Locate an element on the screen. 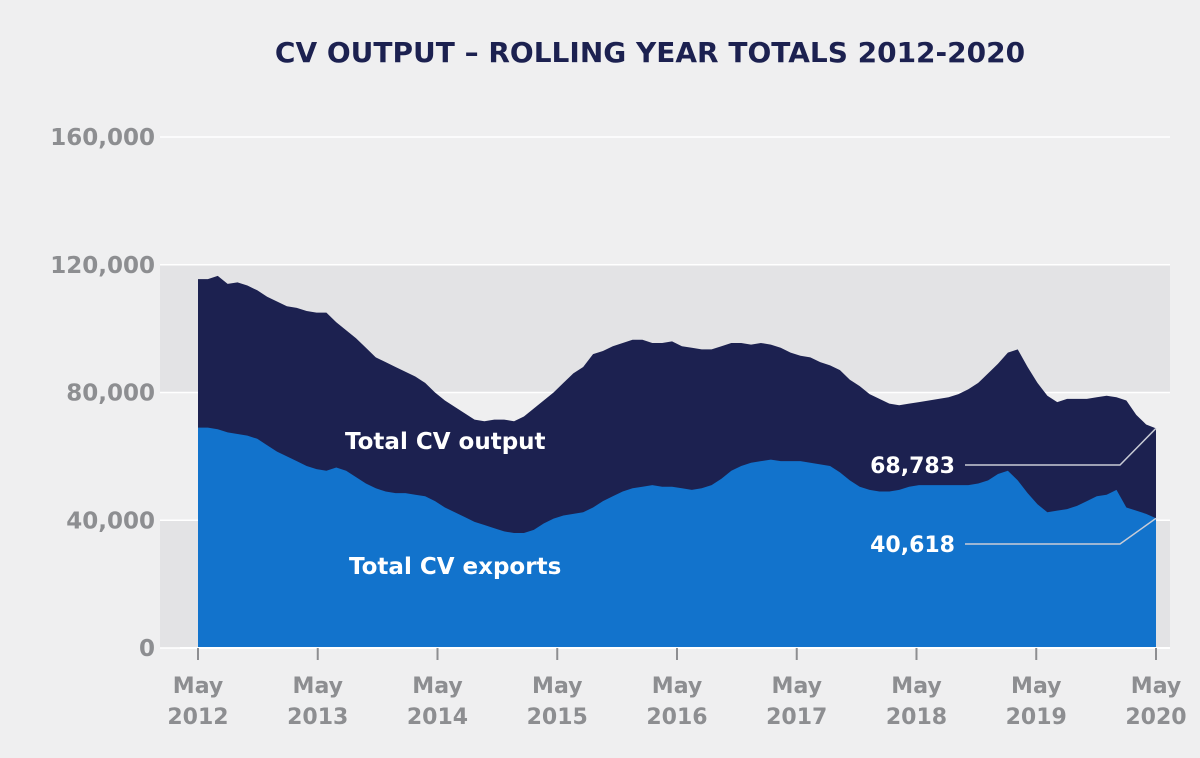  x-tick-year: 2017 is located at coordinates (796, 717).